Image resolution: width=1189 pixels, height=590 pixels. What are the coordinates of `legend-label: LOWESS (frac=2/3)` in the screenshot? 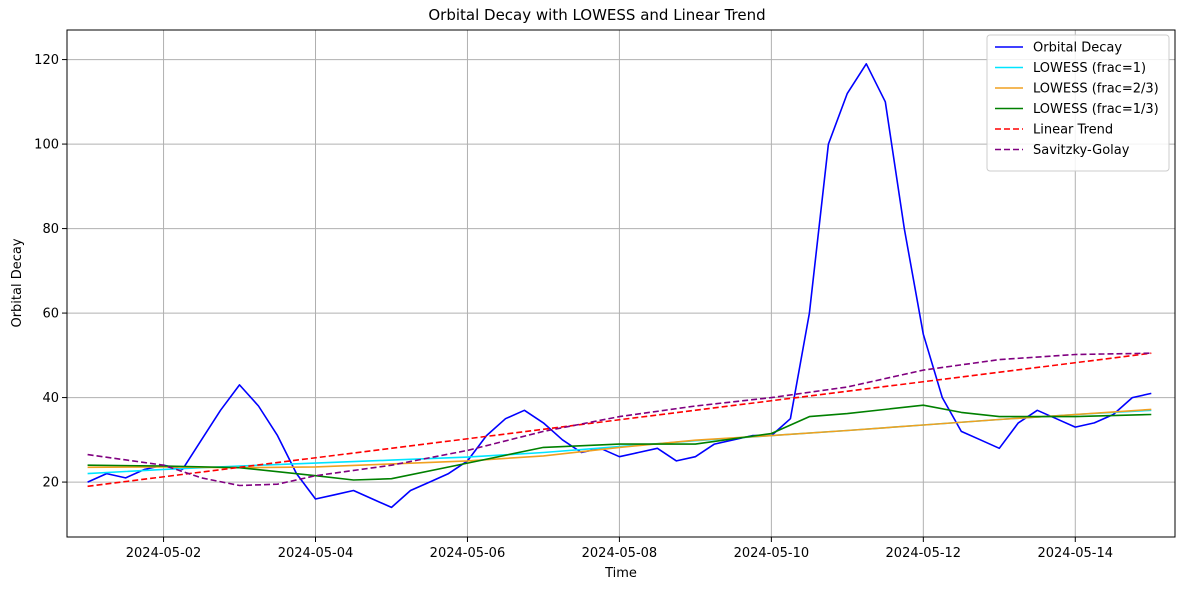 It's located at (1096, 89).